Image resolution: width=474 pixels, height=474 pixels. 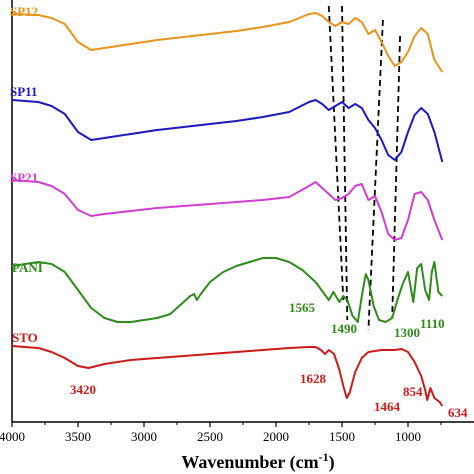 What do you see at coordinates (25, 337) in the screenshot?
I see `series-label-sto: STO` at bounding box center [25, 337].